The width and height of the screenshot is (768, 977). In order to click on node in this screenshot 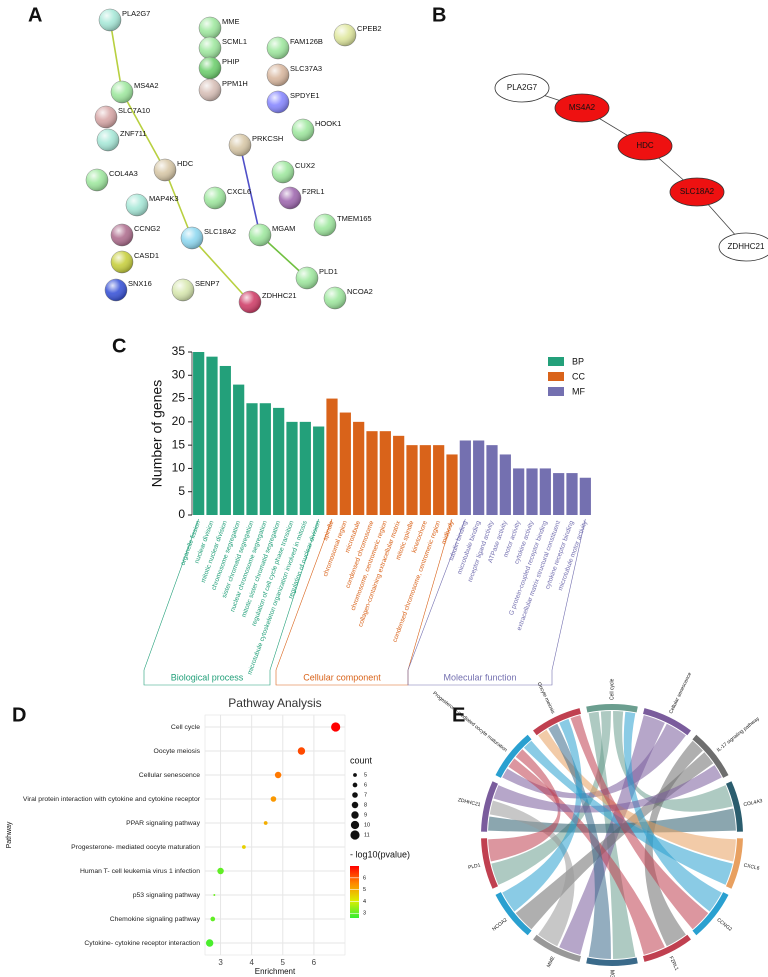, I will do `click(582, 108)`.